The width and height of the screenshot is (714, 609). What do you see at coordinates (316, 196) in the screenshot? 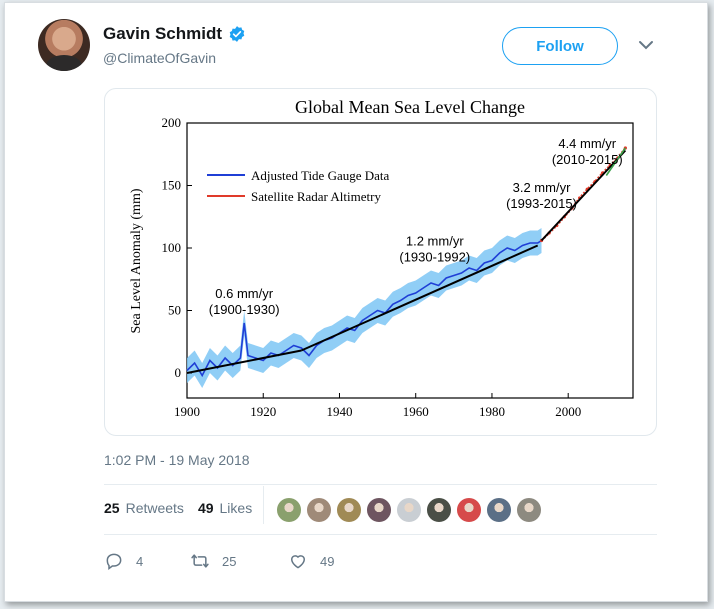
I see `legend-label-satellite: Satellite Radar Altimetry` at bounding box center [316, 196].